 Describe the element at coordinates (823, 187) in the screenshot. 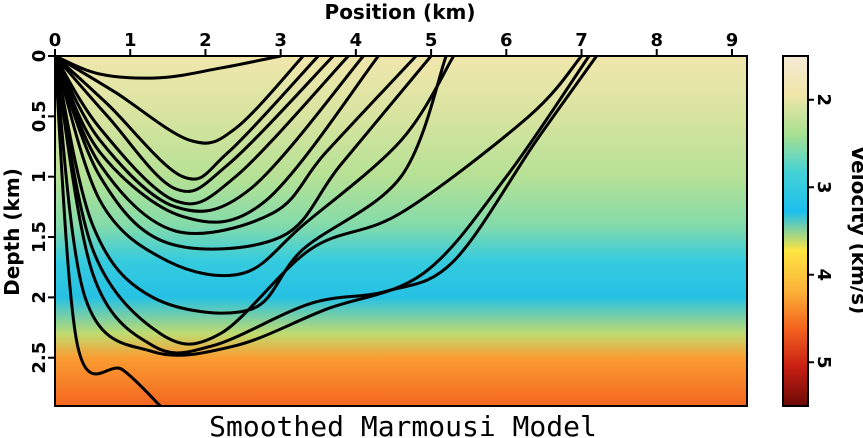

I see `colorbar-tick-label: 3` at that location.